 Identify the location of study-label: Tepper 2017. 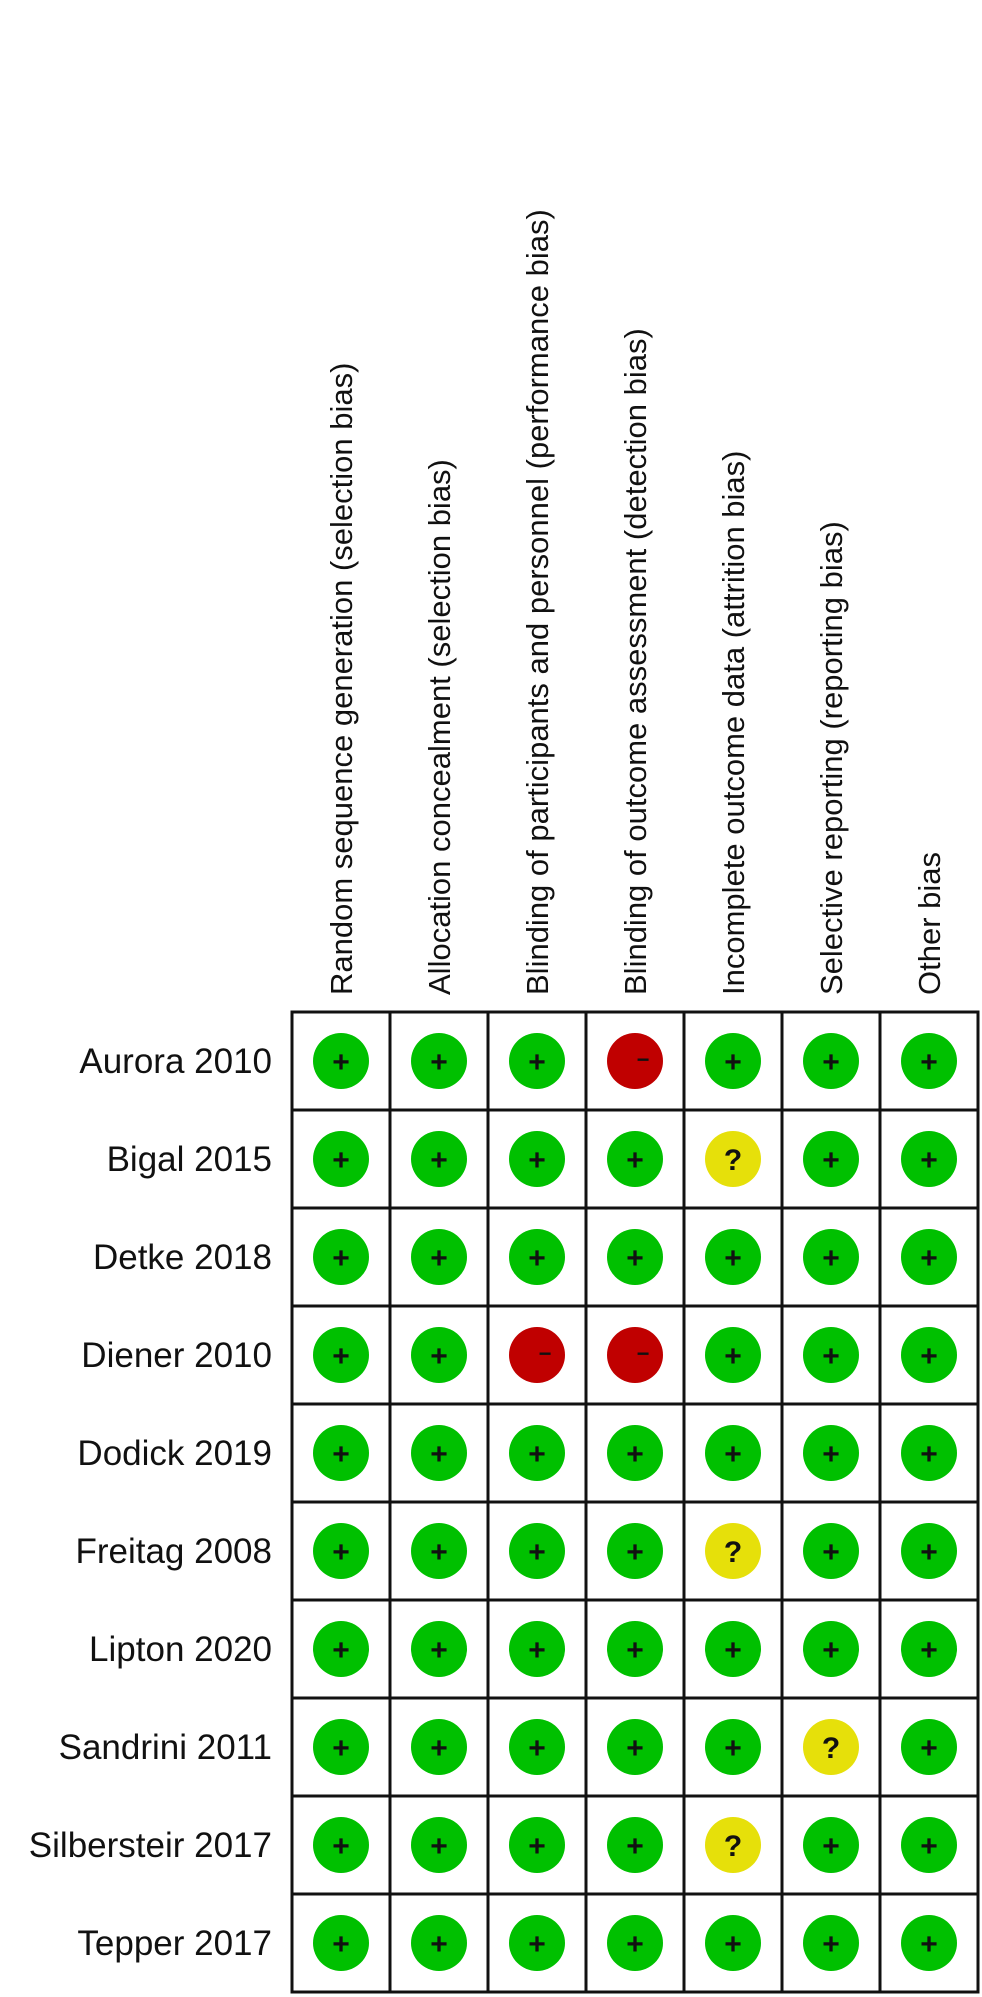
(174, 1943).